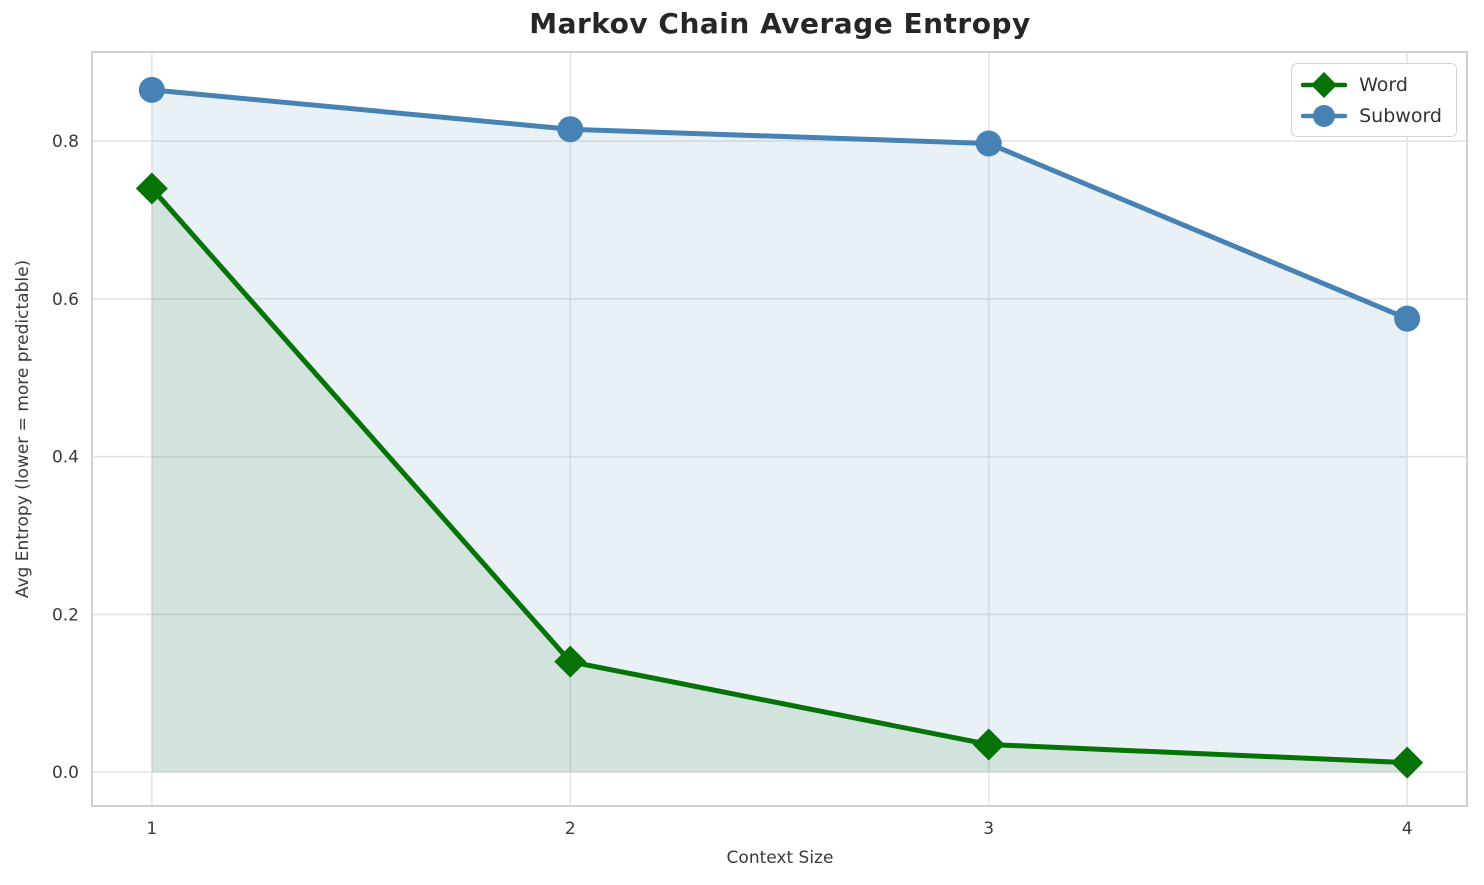  What do you see at coordinates (780, 858) in the screenshot?
I see `x-axis-label: Context Size` at bounding box center [780, 858].